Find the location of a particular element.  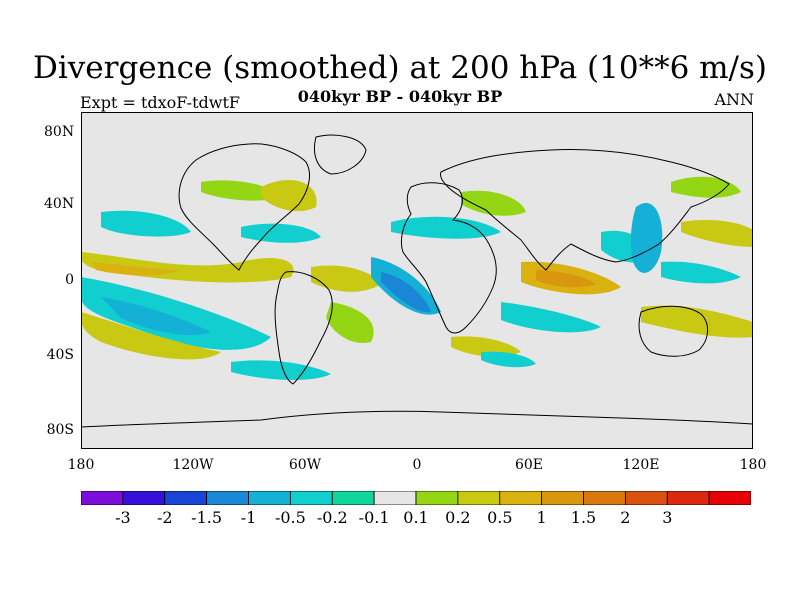

colorbar-label: 1 is located at coordinates (541, 517).